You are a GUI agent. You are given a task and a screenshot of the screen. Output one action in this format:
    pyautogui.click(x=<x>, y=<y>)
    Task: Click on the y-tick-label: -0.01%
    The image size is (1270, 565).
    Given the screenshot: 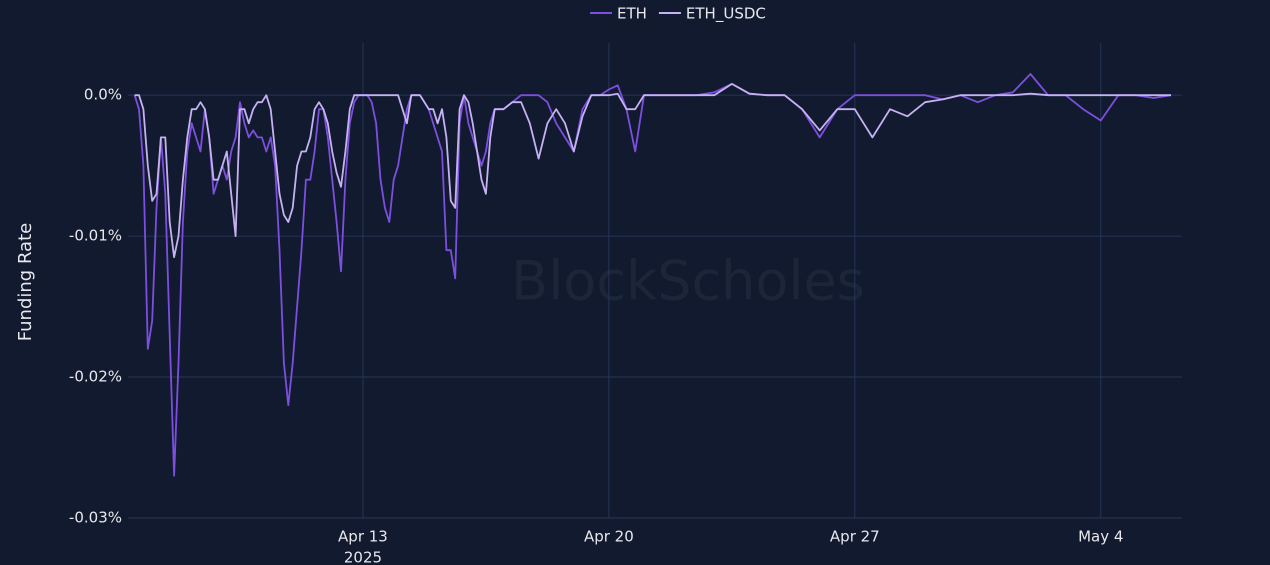 What is the action you would take?
    pyautogui.click(x=95, y=236)
    